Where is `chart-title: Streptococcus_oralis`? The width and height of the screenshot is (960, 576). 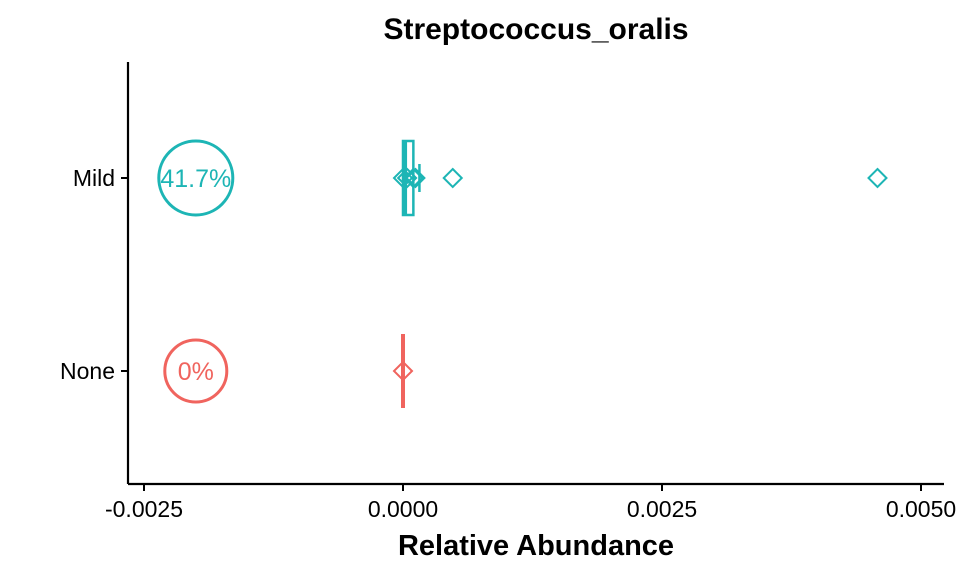 chart-title: Streptococcus_oralis is located at coordinates (535, 29).